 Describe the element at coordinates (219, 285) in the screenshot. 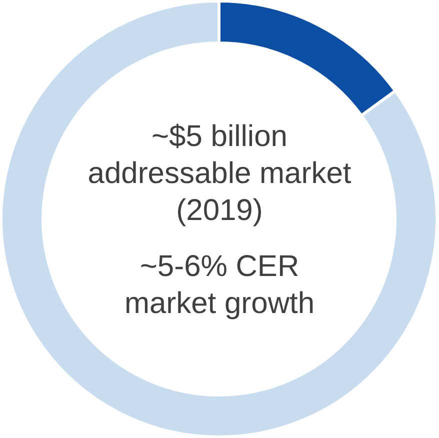

I see `text: ~5-6% CER market growth` at that location.